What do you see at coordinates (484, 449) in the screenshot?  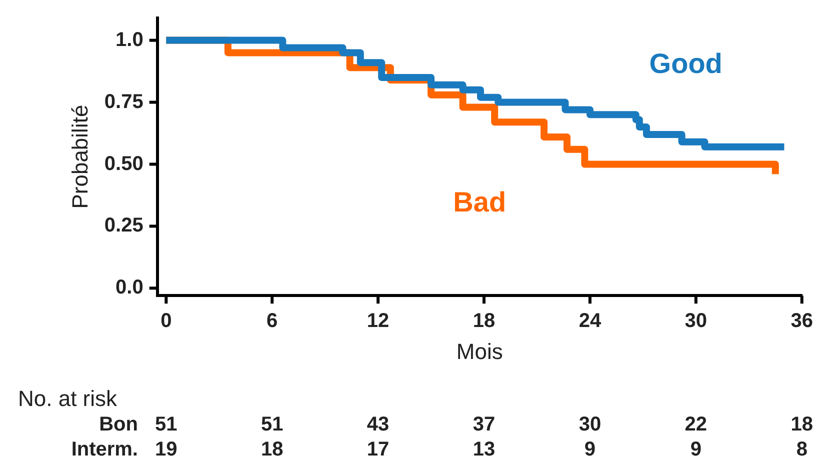 I see `text: 13` at bounding box center [484, 449].